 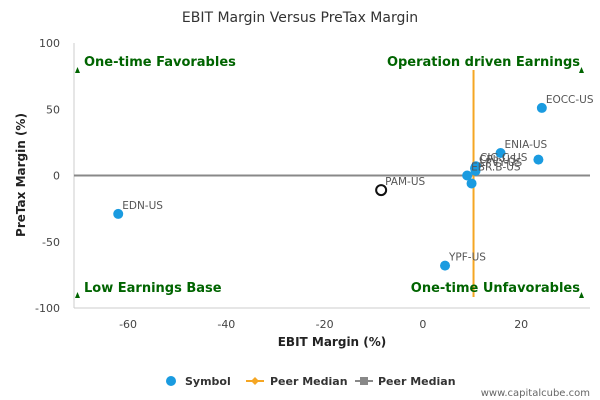 What do you see at coordinates (153, 288) in the screenshot?
I see `quadrant-label-bottom-left: Low Earnings Base` at bounding box center [153, 288].